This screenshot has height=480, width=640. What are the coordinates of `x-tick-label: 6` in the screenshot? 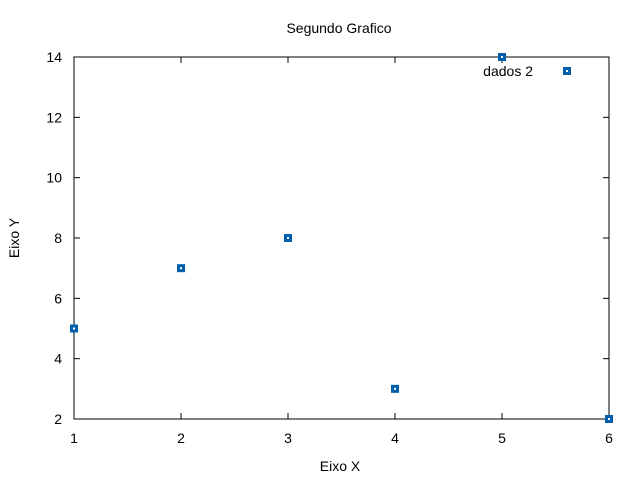 It's located at (609, 438).